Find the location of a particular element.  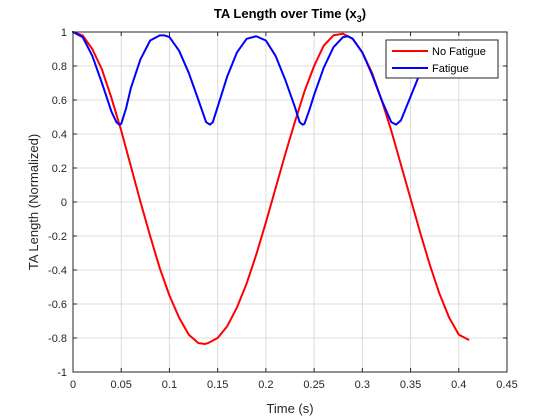

y-tick-label: 1 is located at coordinates (64, 33).